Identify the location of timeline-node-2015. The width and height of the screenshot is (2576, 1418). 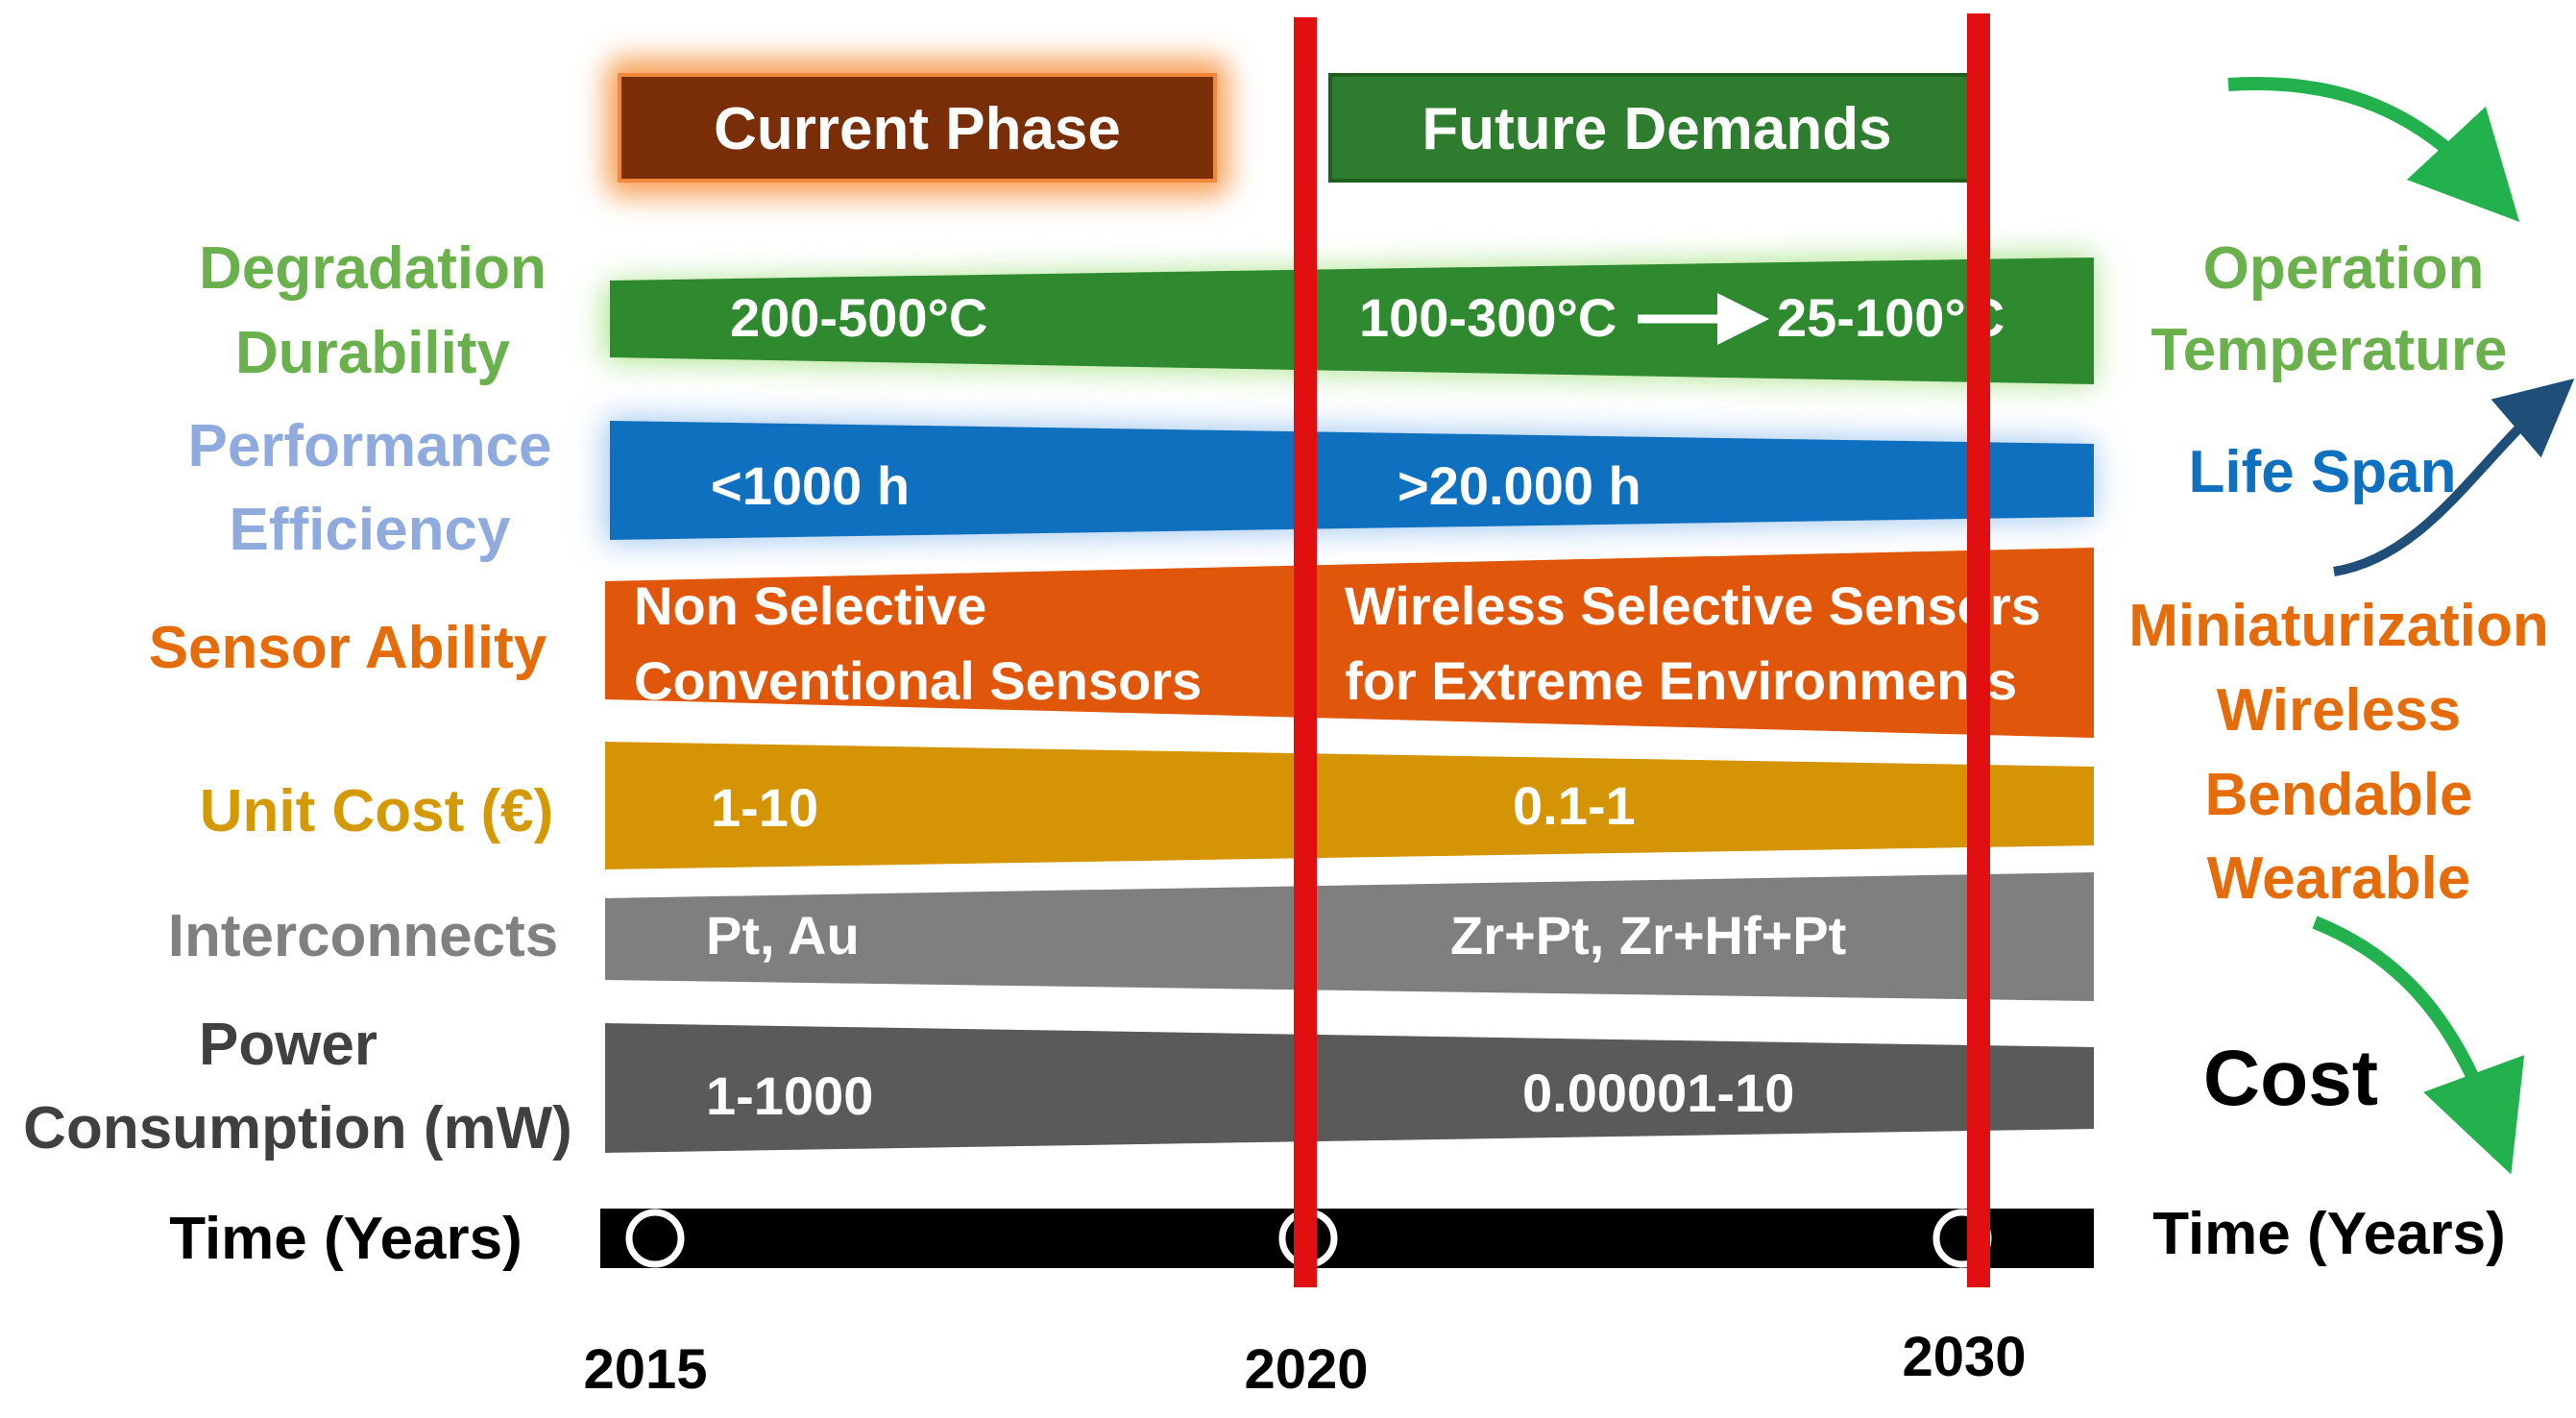
(655, 1238).